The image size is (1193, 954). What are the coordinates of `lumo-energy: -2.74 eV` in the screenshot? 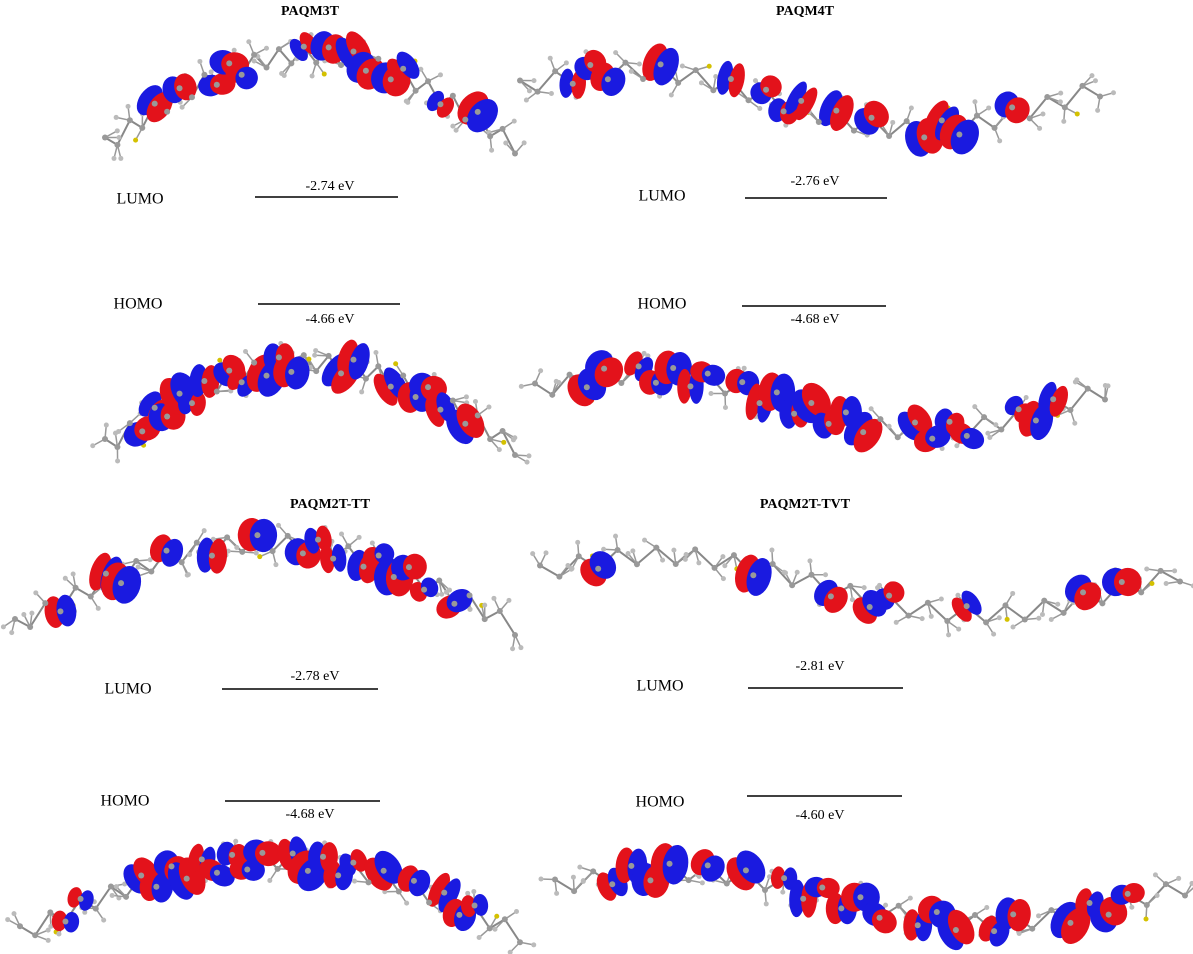 It's located at (330, 186).